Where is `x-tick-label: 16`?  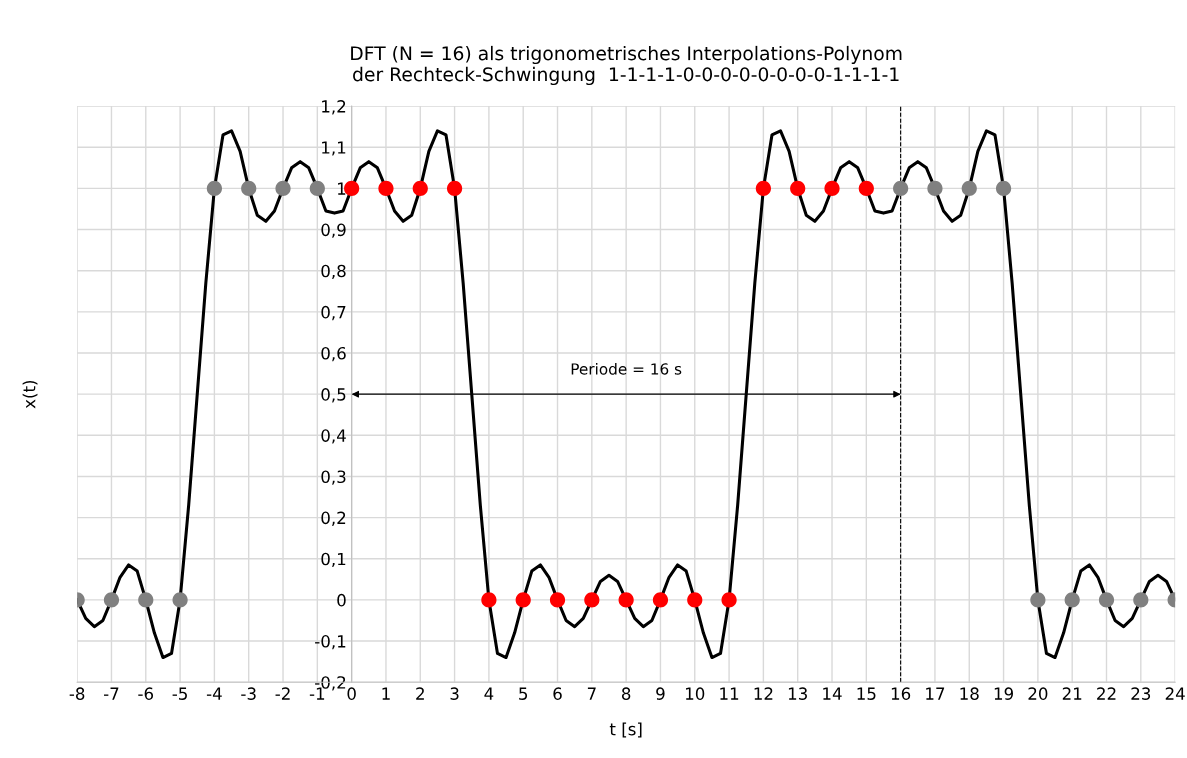 x-tick-label: 16 is located at coordinates (901, 693).